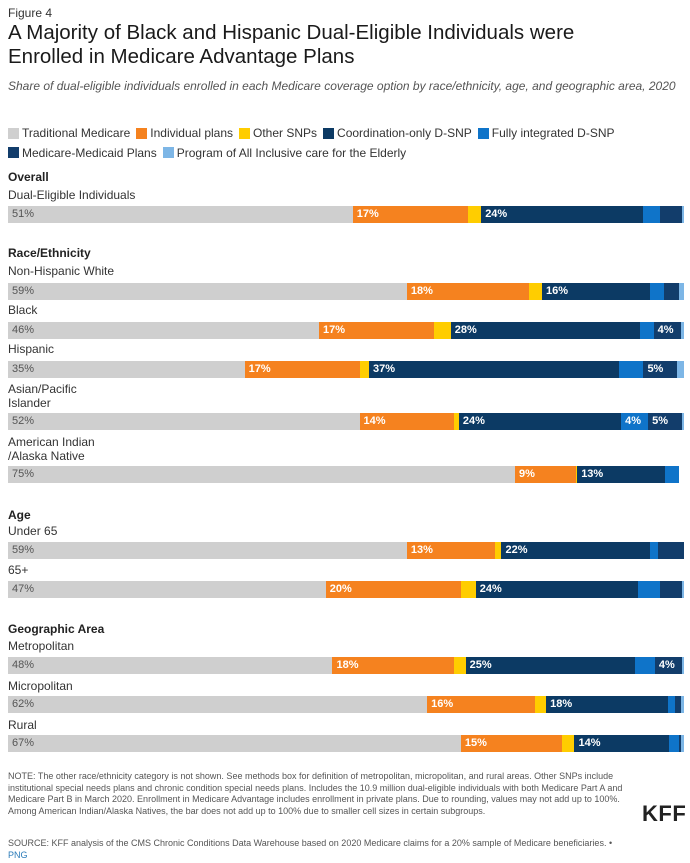 The height and width of the screenshot is (863, 690). I want to click on row-label: Under 65, so click(33, 531).